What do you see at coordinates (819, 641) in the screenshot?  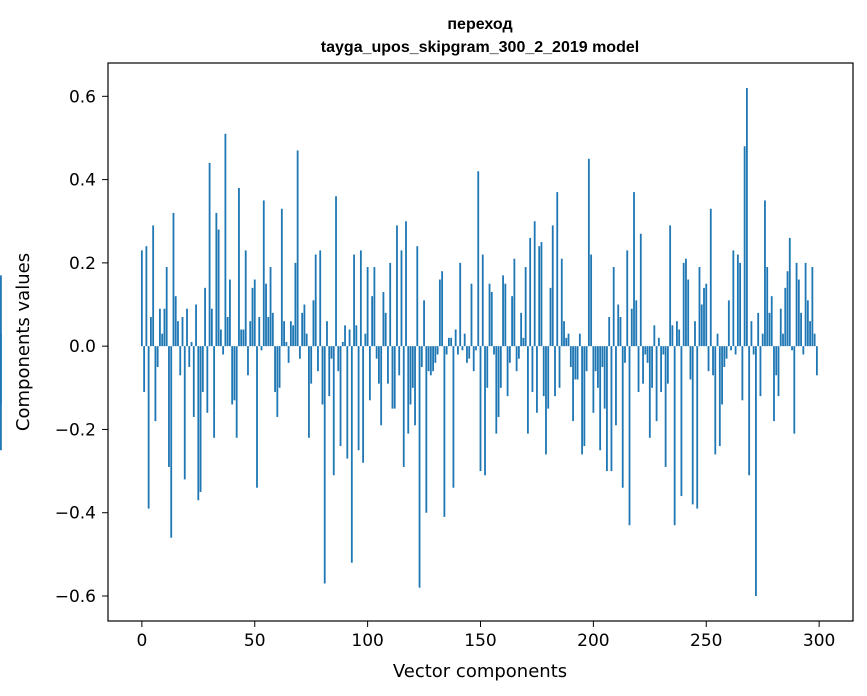 I see `x-tick-label: 300` at bounding box center [819, 641].